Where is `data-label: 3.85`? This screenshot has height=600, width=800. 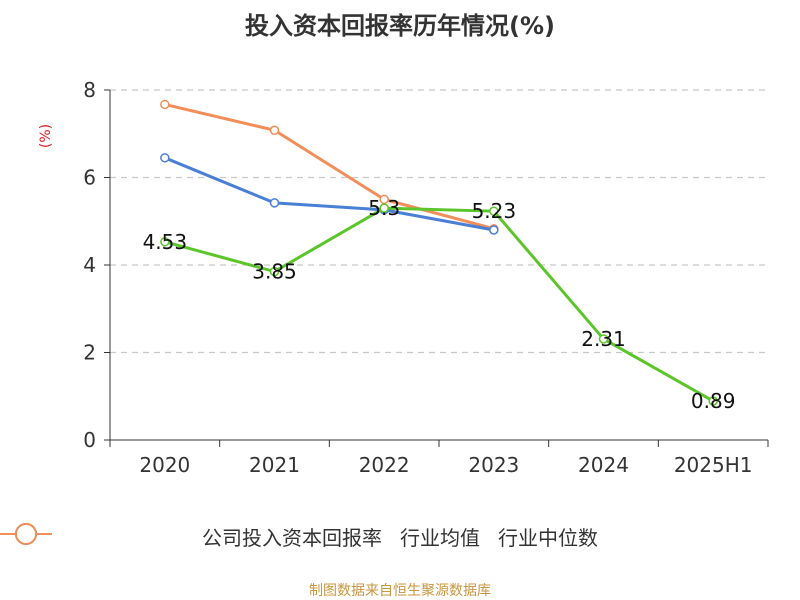
data-label: 3.85 is located at coordinates (274, 272).